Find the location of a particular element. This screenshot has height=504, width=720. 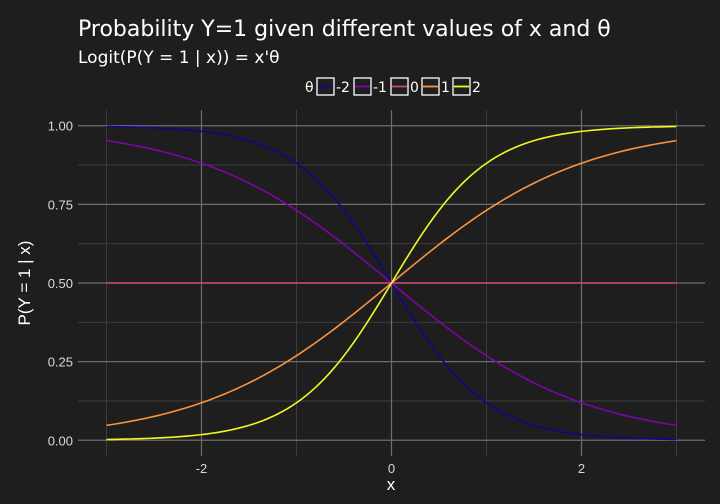

legend-item-theta-0: 0 is located at coordinates (404, 86).